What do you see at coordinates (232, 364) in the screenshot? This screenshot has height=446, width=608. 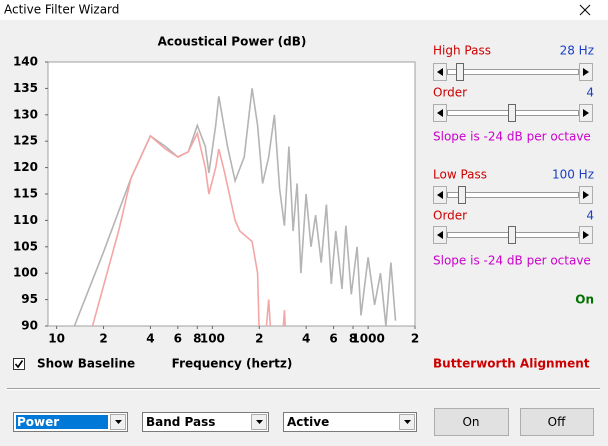 I see `x-axis-label: Frequency (hertz)` at bounding box center [232, 364].